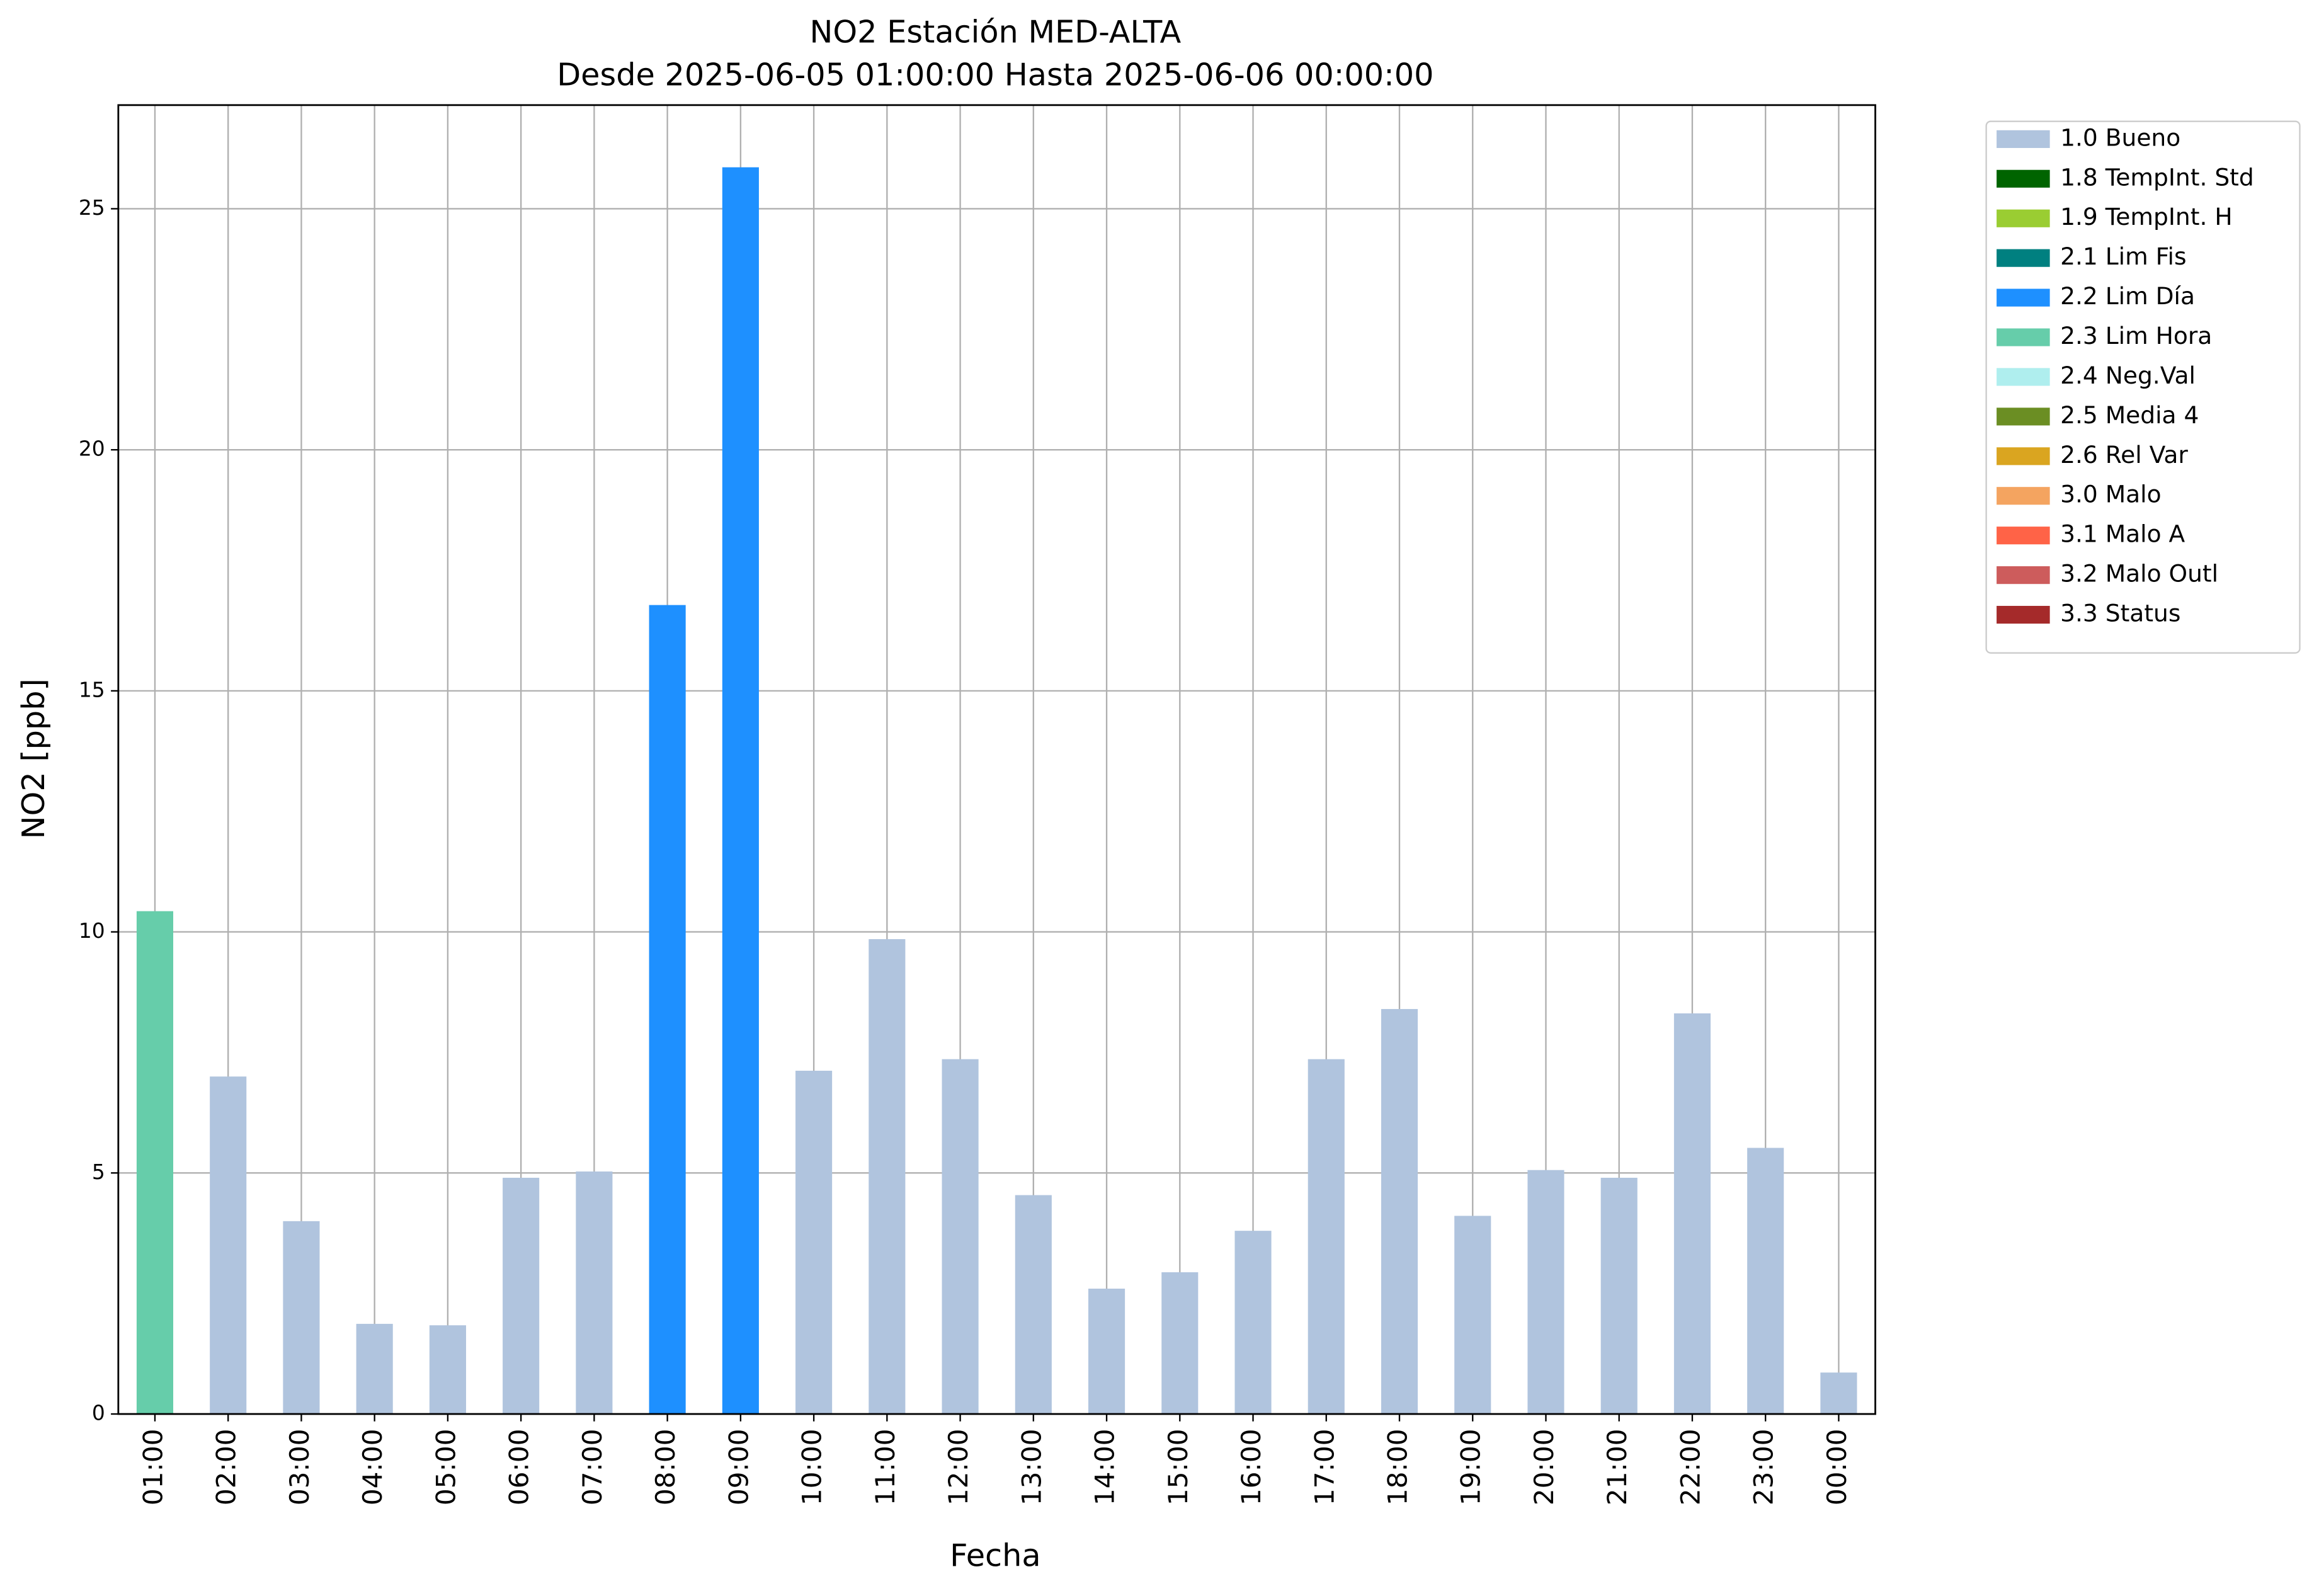 The width and height of the screenshot is (2319, 1596). What do you see at coordinates (299, 1467) in the screenshot?
I see `x-tick-label: 03:00` at bounding box center [299, 1467].